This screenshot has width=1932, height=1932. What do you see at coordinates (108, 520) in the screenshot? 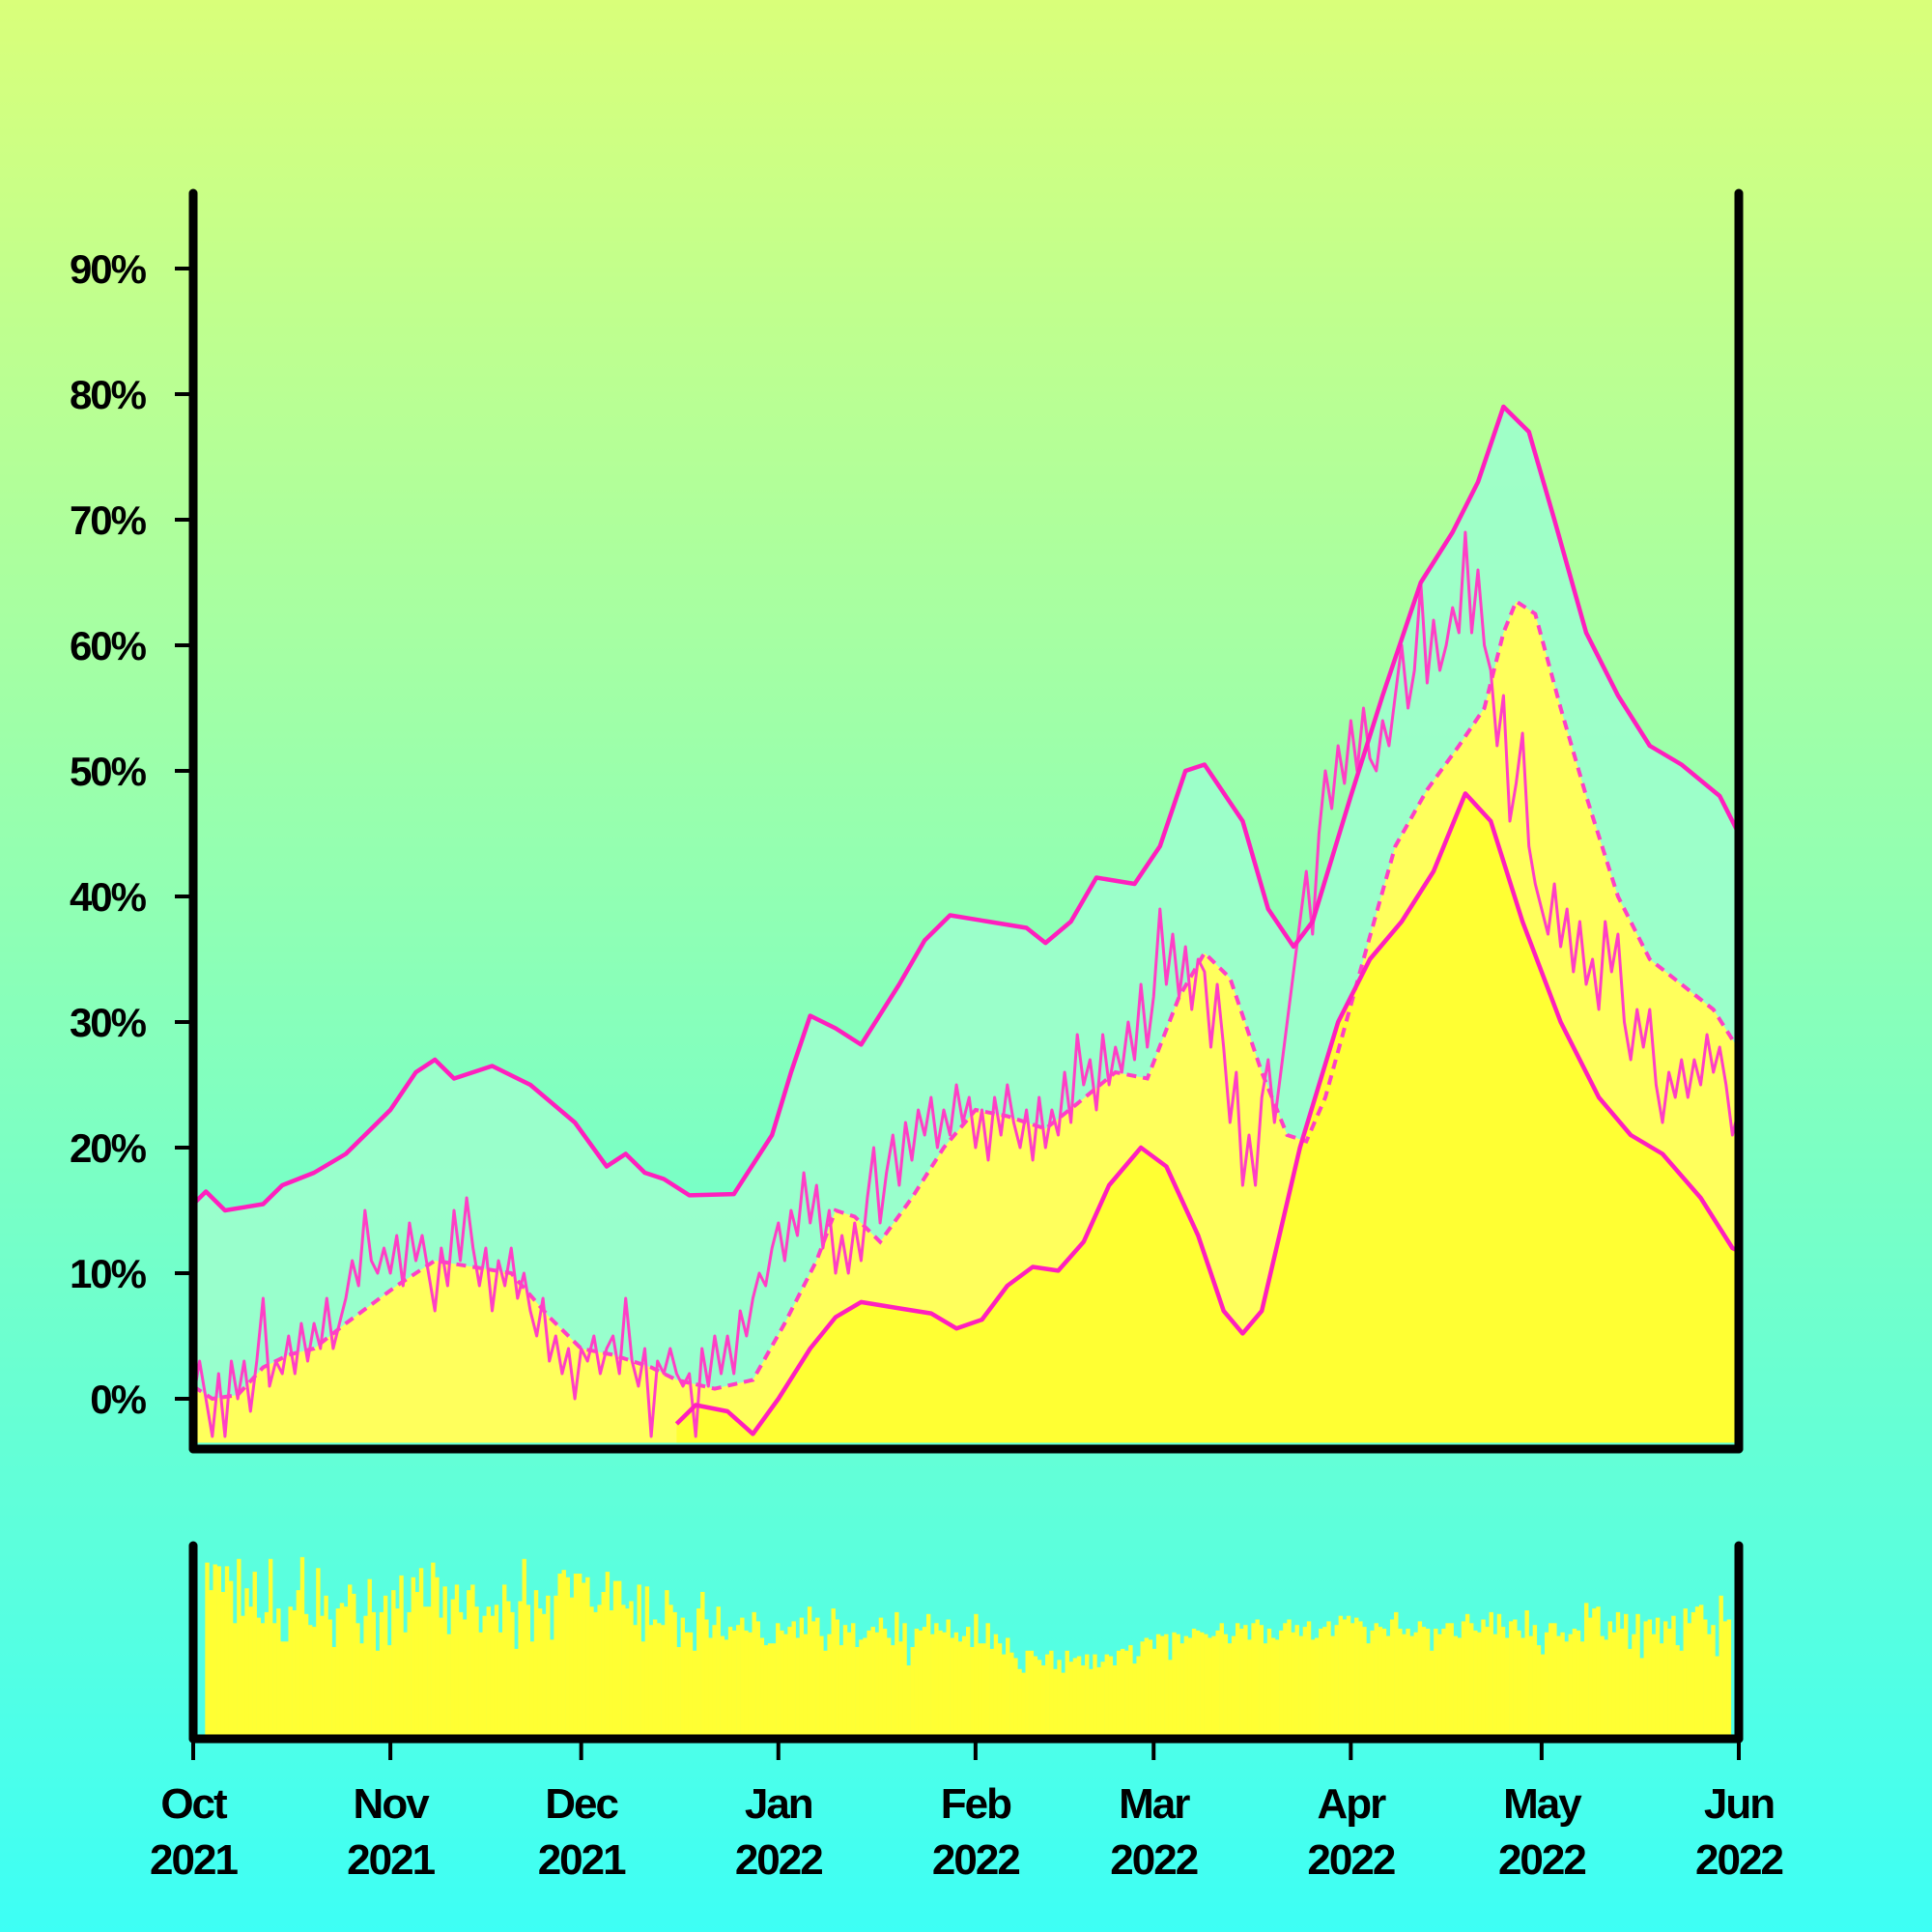
I see `y-tick-label: 70%` at bounding box center [108, 520].